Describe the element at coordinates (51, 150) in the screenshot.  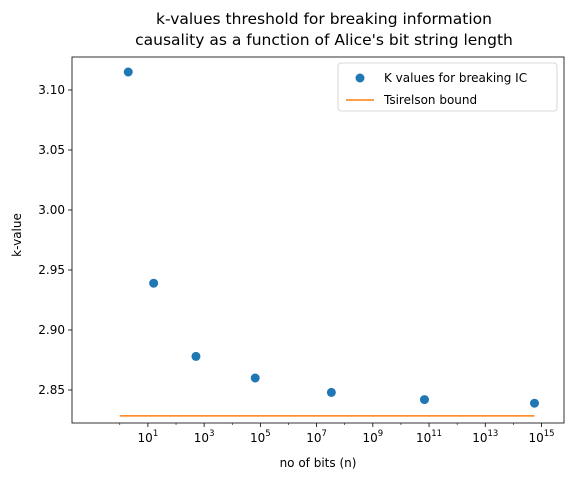
I see `y-tick-label: 3.05` at that location.